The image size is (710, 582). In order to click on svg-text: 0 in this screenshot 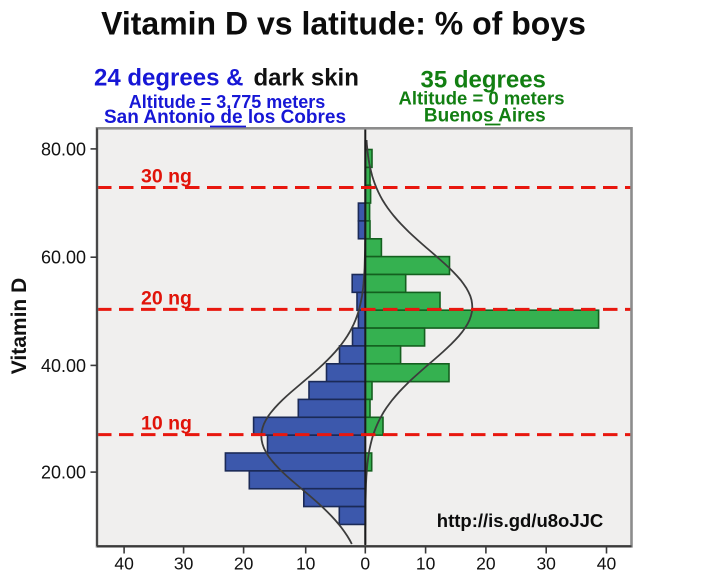, I will do `click(365, 564)`.